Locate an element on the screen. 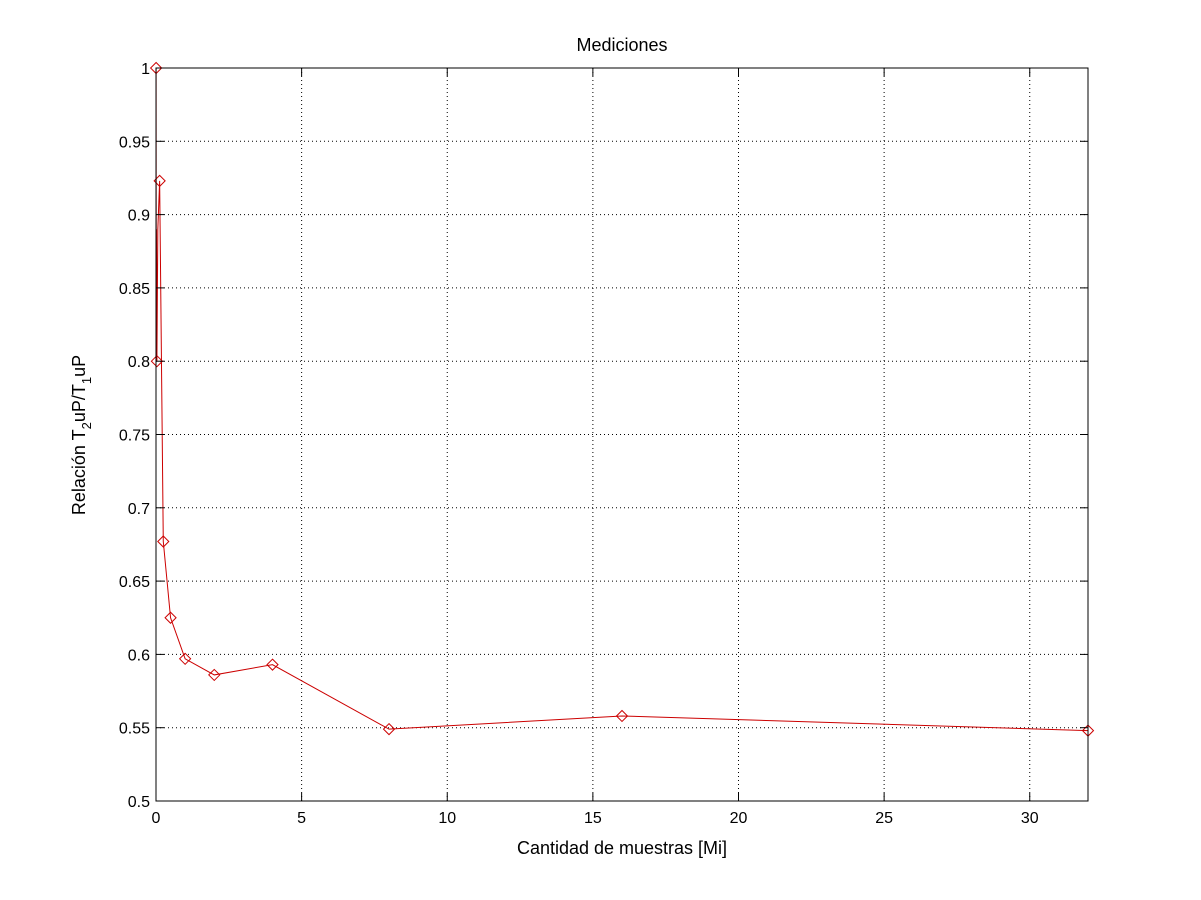 Image resolution: width=1201 pixels, height=900 pixels. y-tick-labels: 0.5 0.55 0.6 0.65 0.7 0.75 0.8 0.85 0.9 0.95 1 is located at coordinates (134, 436).